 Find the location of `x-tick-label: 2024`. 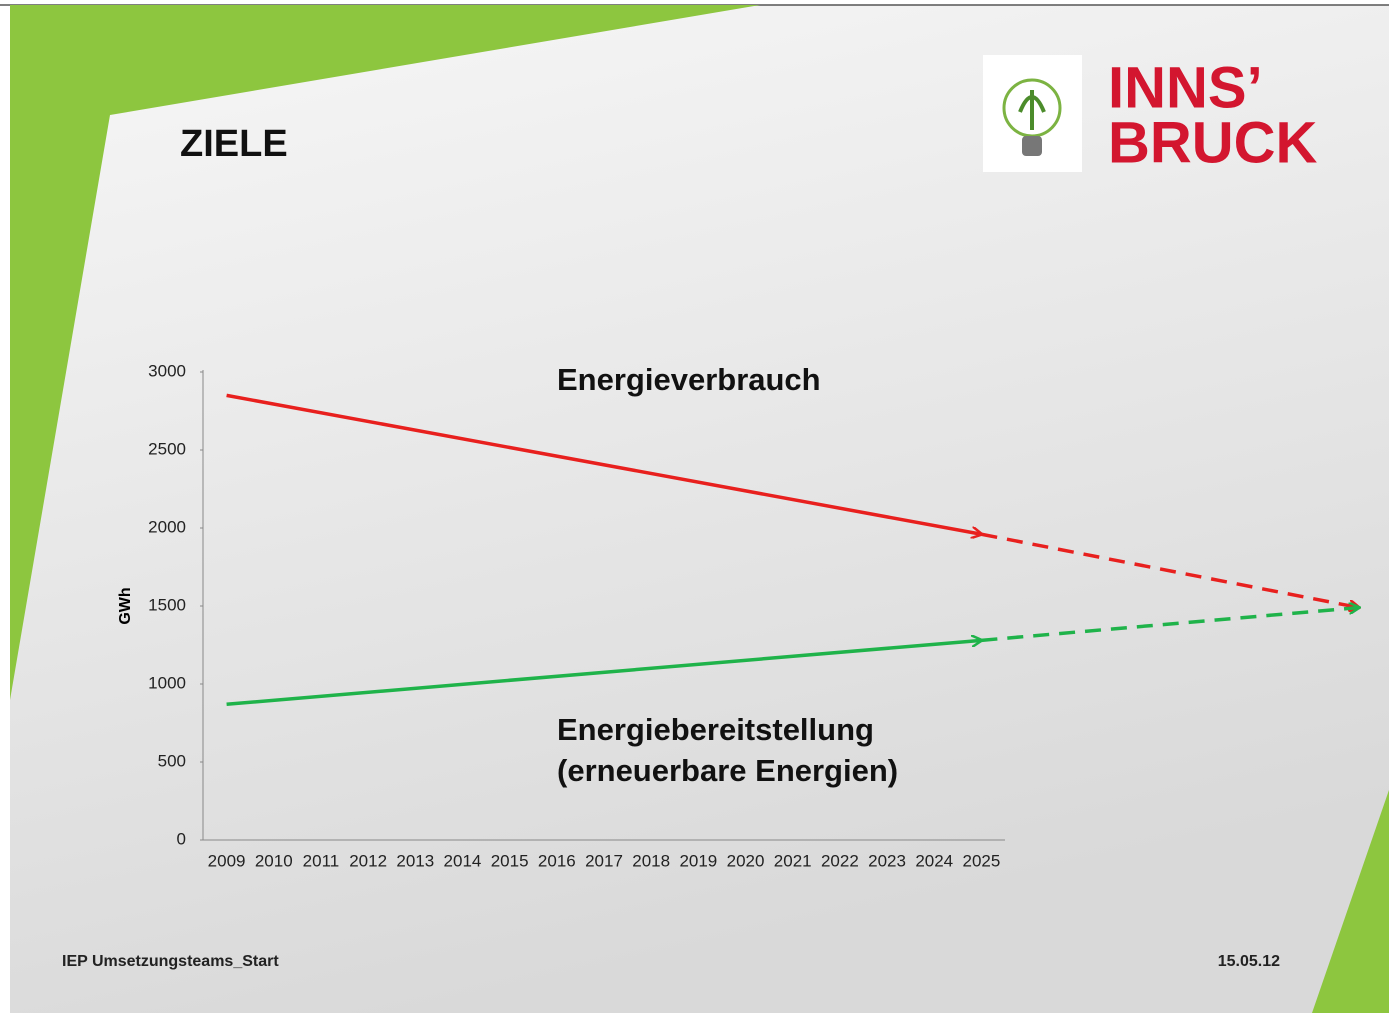

x-tick-label: 2024 is located at coordinates (934, 860).